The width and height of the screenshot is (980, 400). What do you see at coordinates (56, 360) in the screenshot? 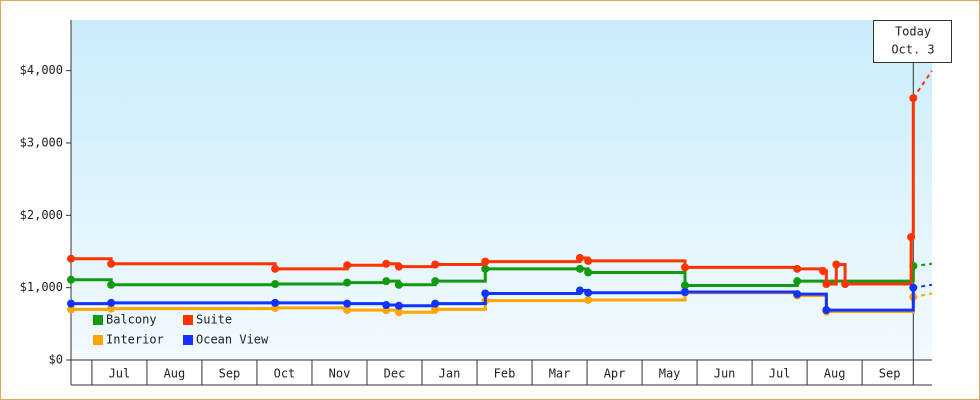
I see `y-tick-label: $0` at bounding box center [56, 360].